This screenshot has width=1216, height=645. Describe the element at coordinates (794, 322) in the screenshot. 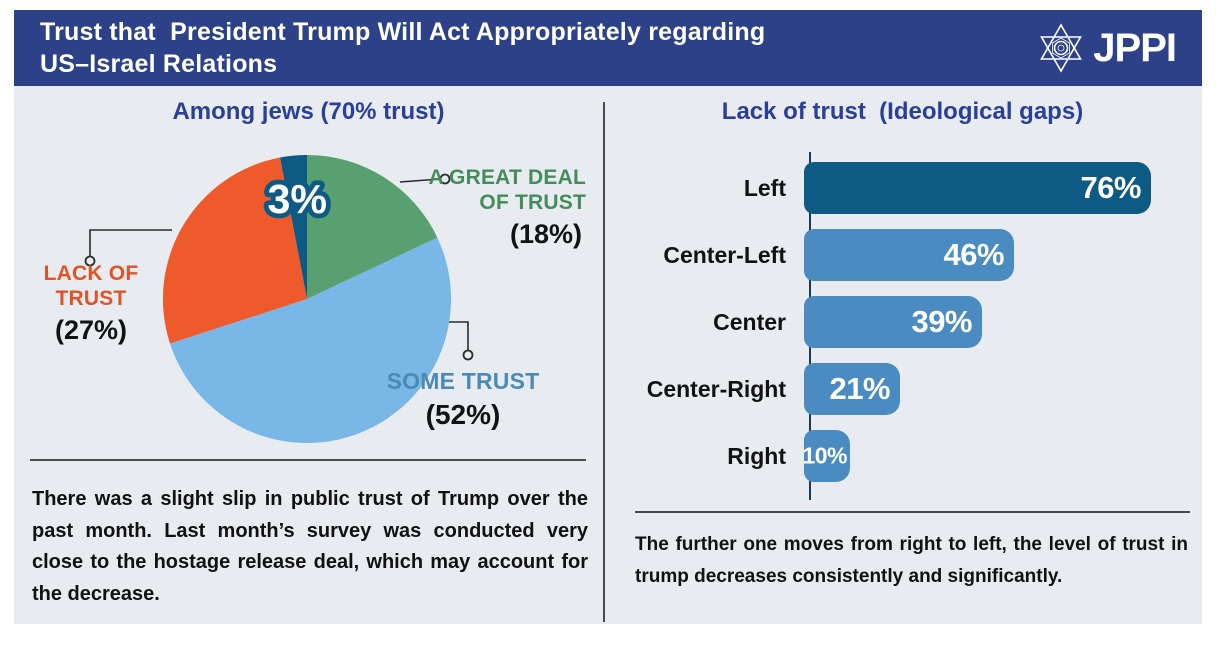

I see `bar-row-center: Center 39%` at that location.